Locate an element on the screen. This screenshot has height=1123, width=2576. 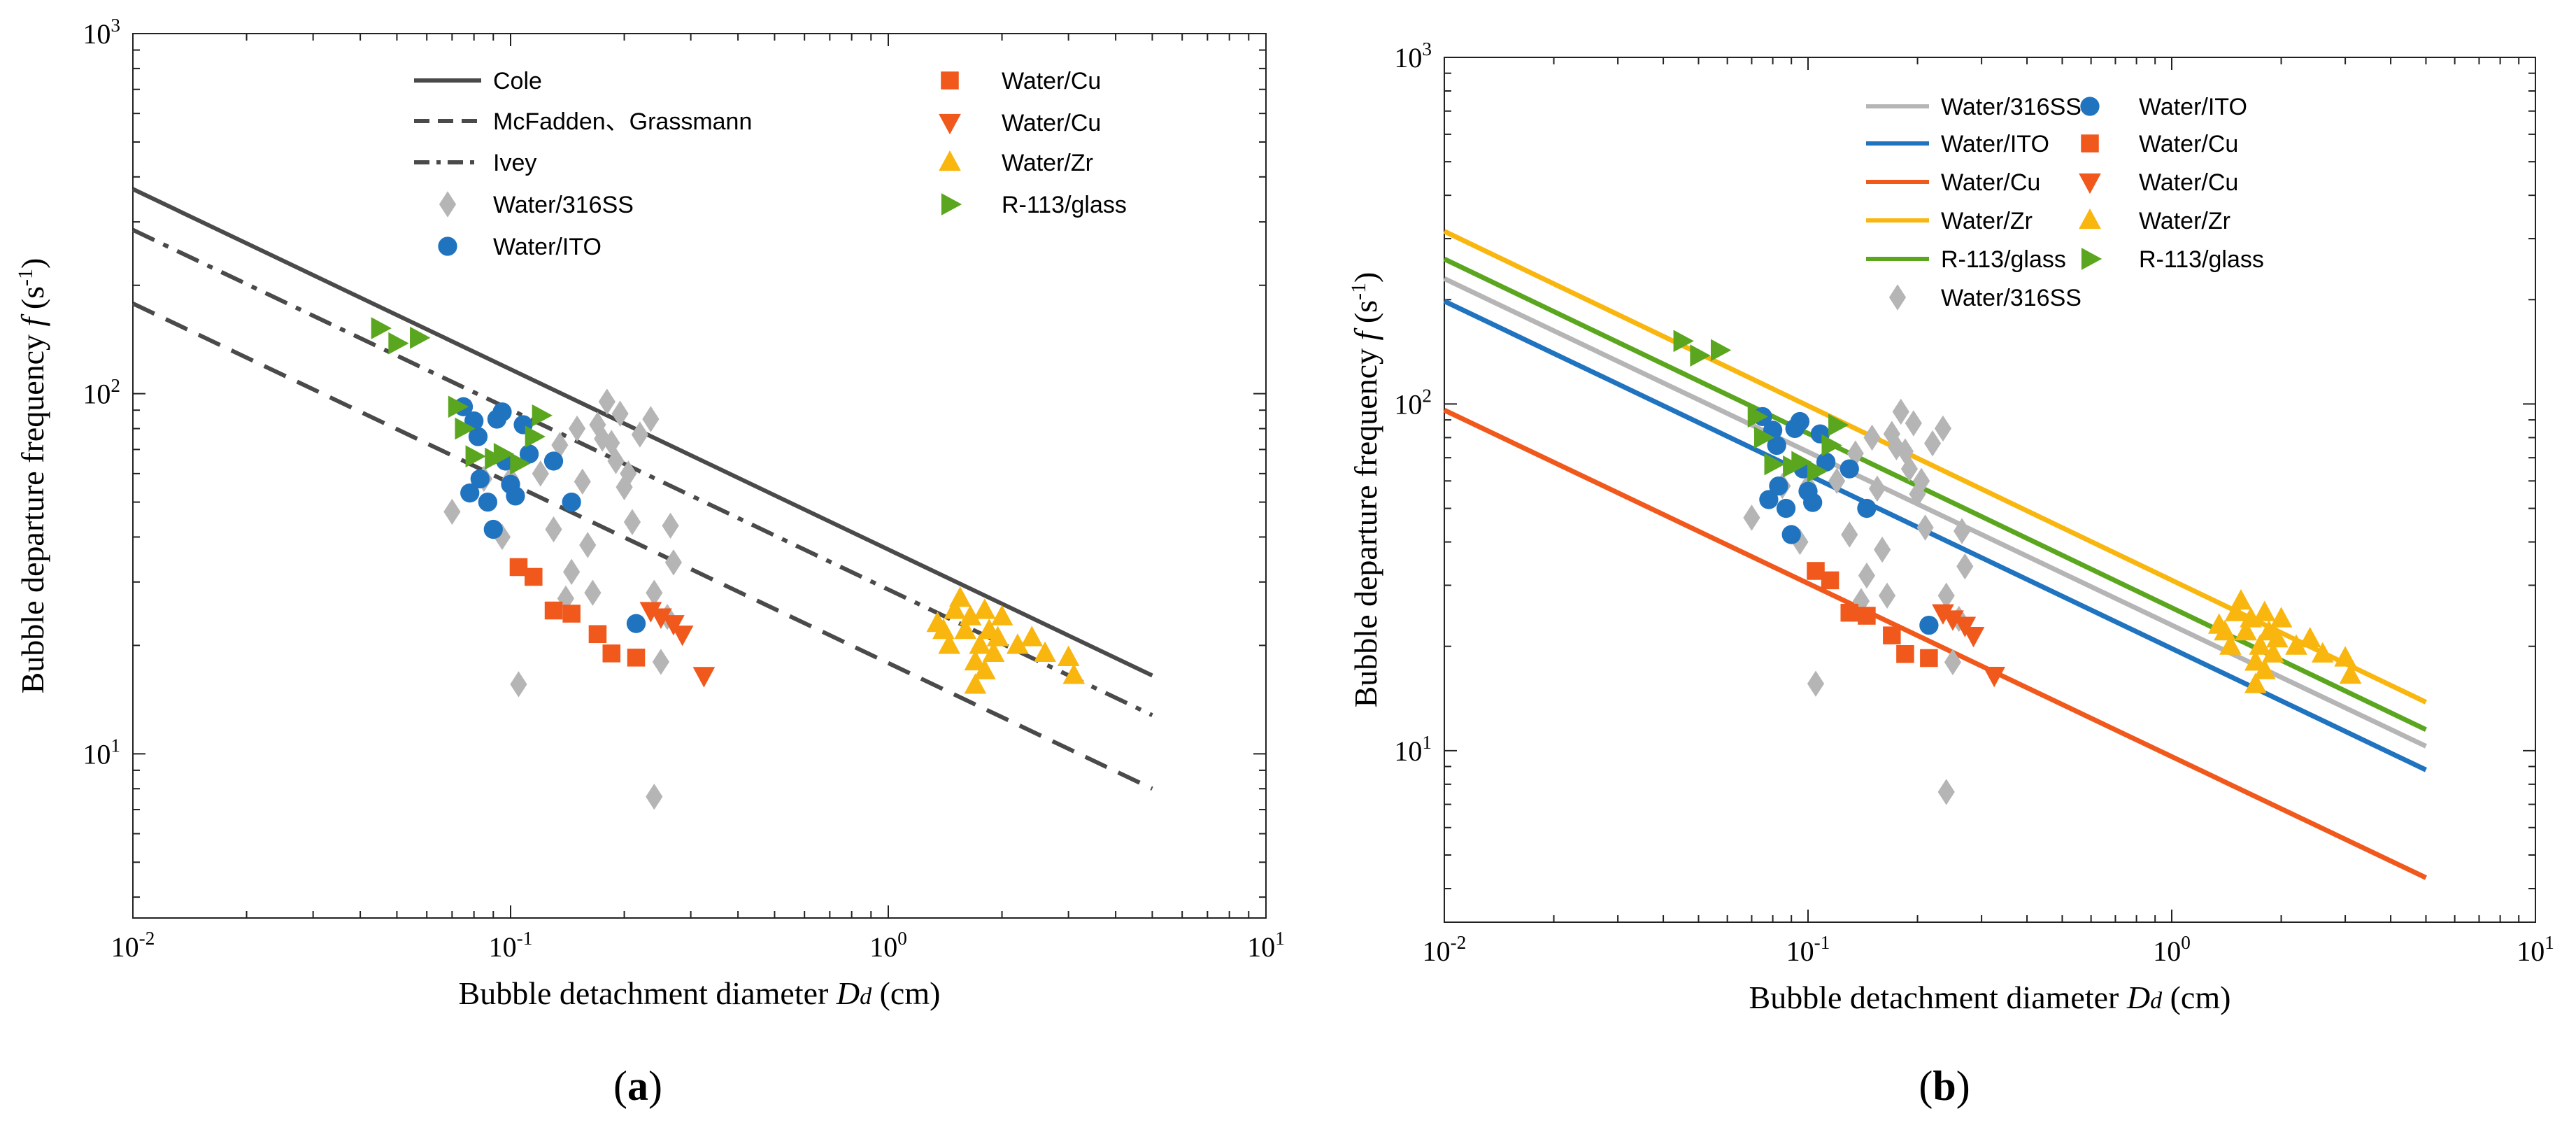
y-axis-label: Bubble departure frequency f (s-1) is located at coordinates (32, 476).